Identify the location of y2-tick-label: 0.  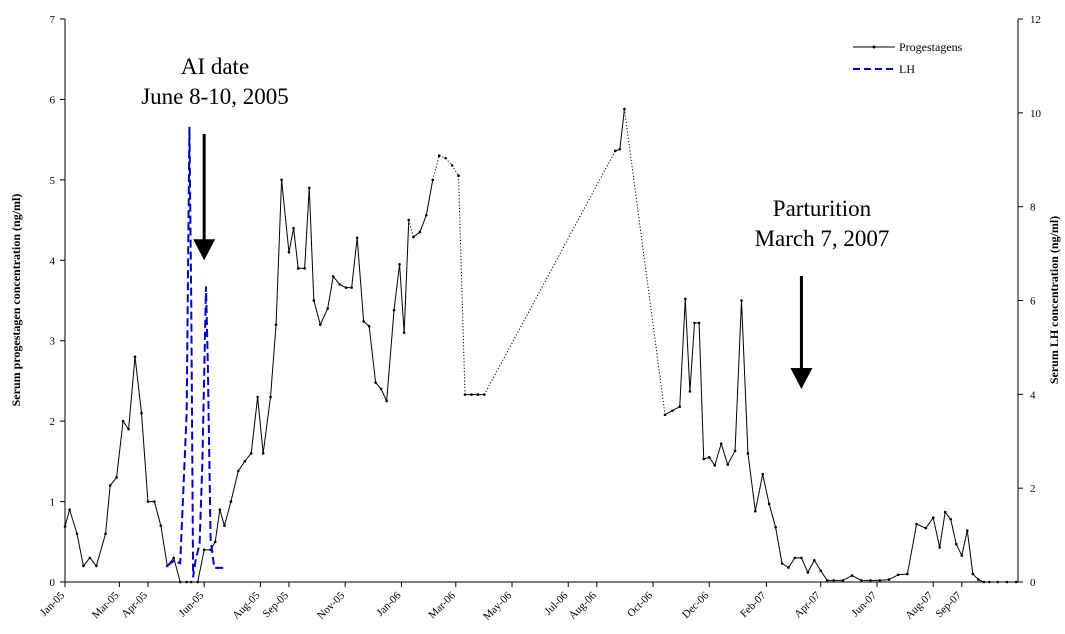
(1033, 583).